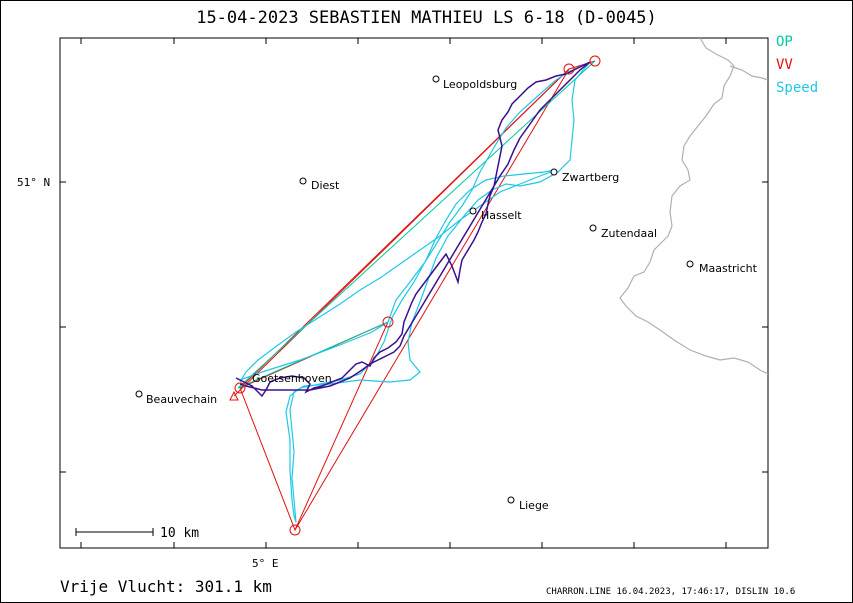  What do you see at coordinates (292, 378) in the screenshot?
I see `place-label-goetsenhoven: Goetsenhoven` at bounding box center [292, 378].